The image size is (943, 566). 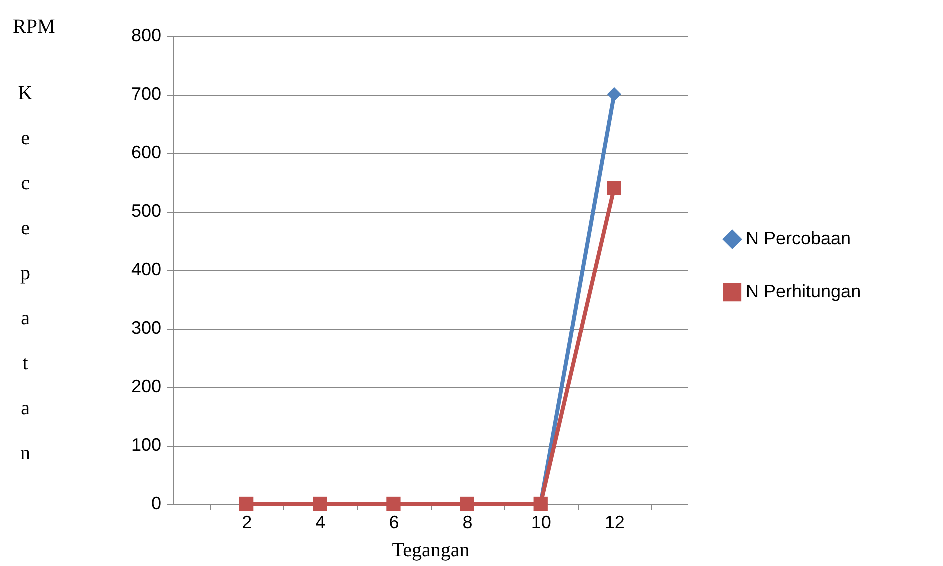 I want to click on x-tick-label: 10, so click(x=541, y=522).